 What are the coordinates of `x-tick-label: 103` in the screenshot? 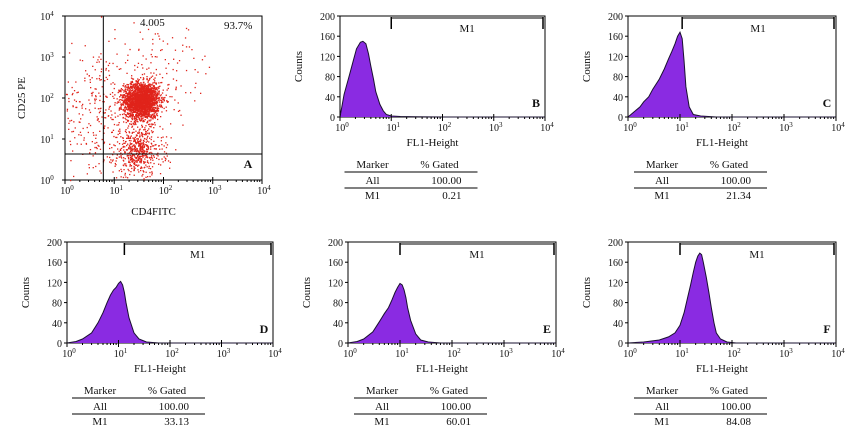 It's located at (786, 353).